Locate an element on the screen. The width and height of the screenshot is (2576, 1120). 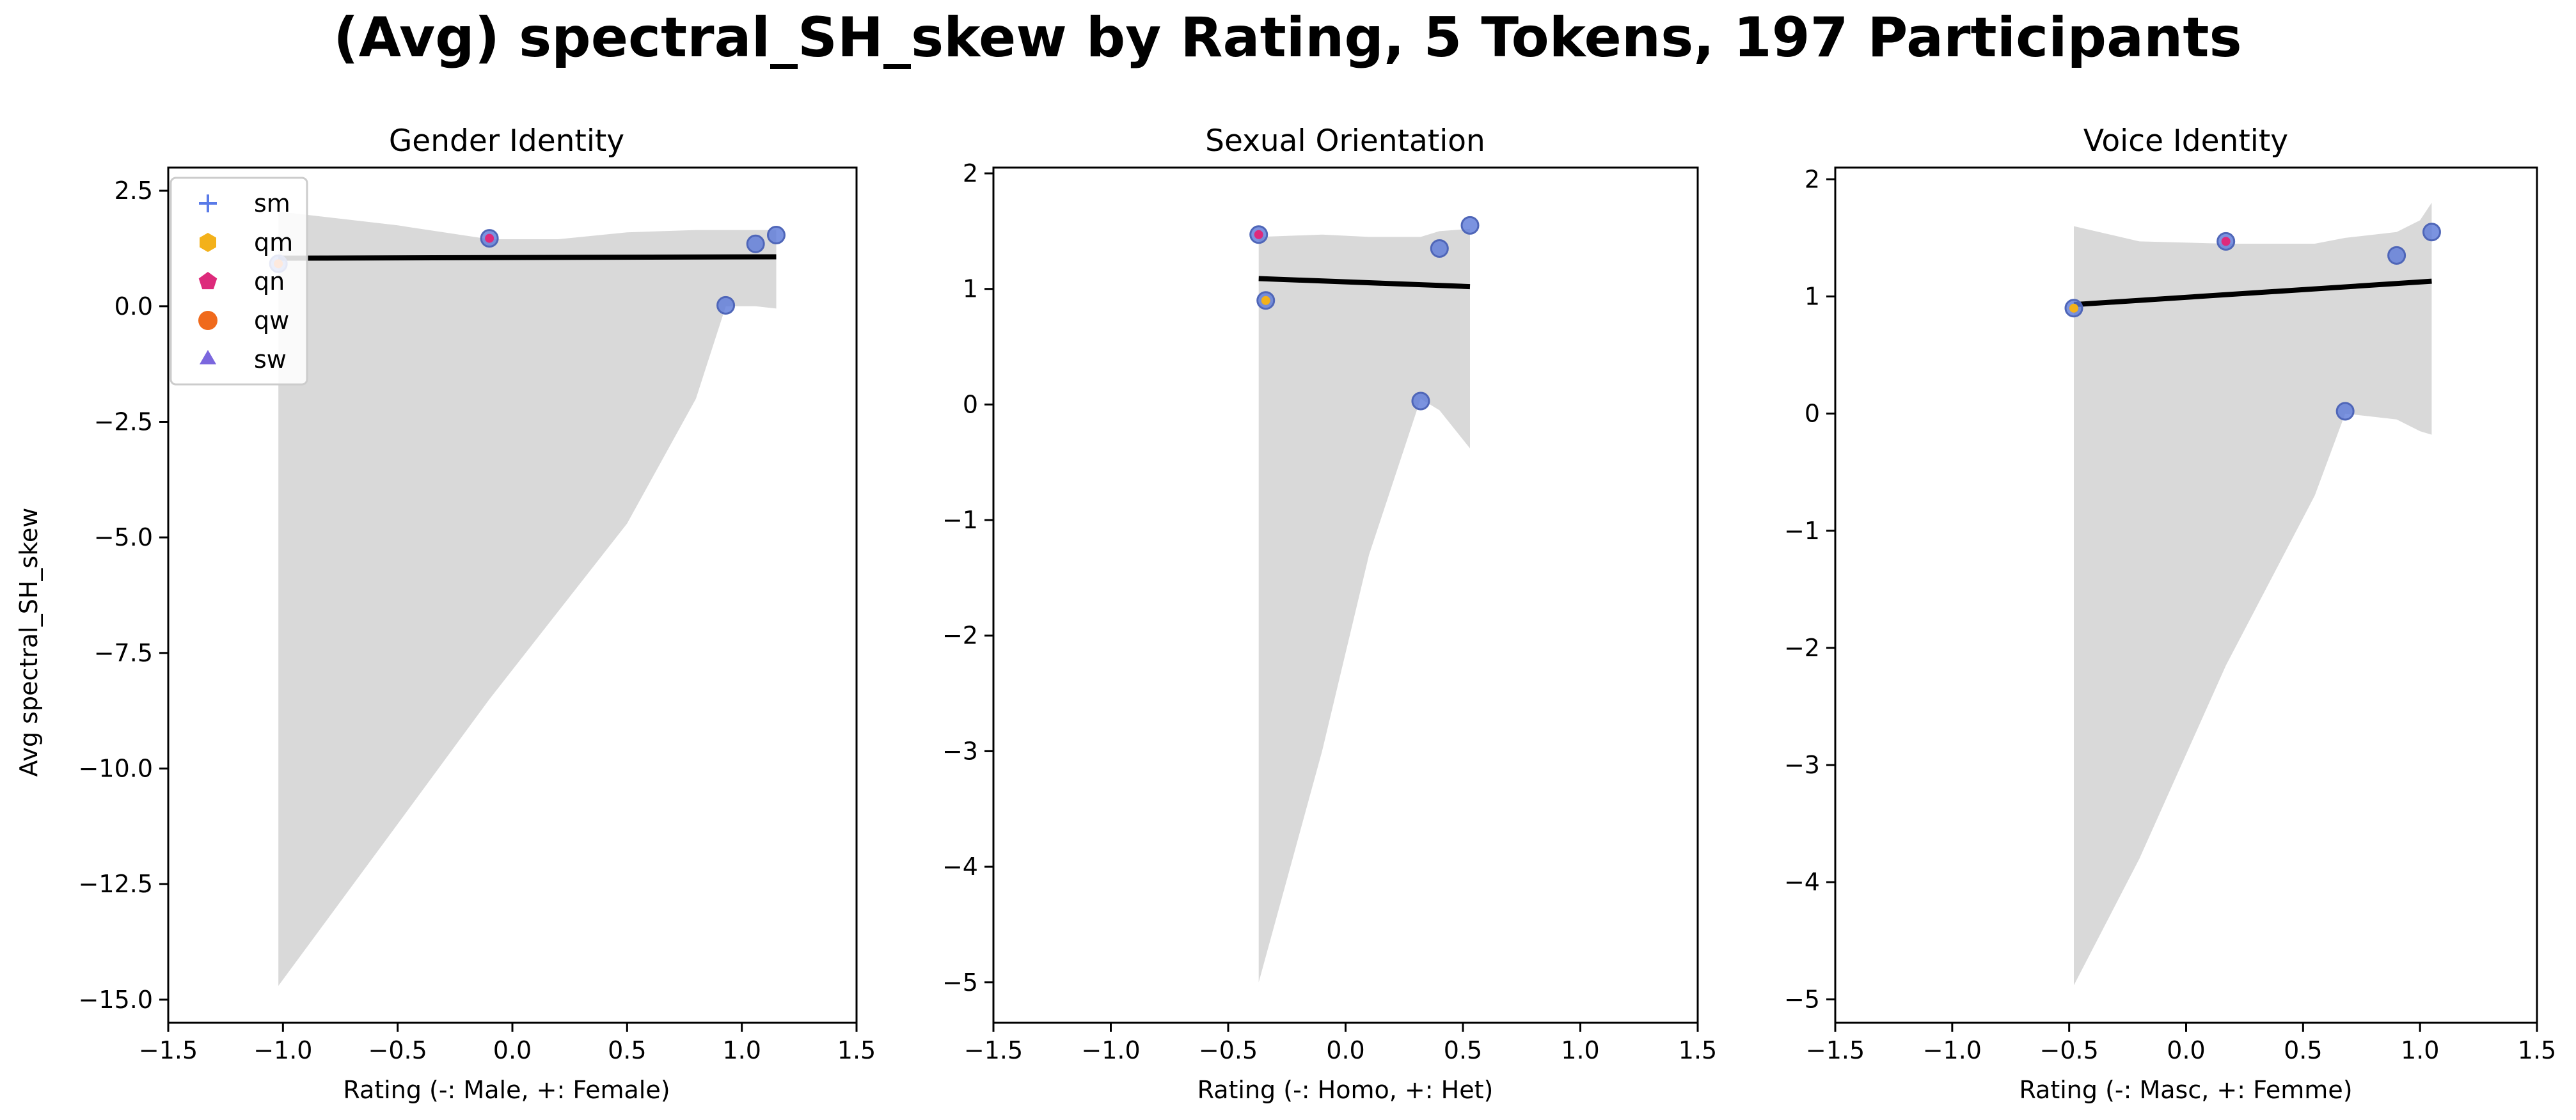
legend: sm qm qn qw sw is located at coordinates (239, 281).